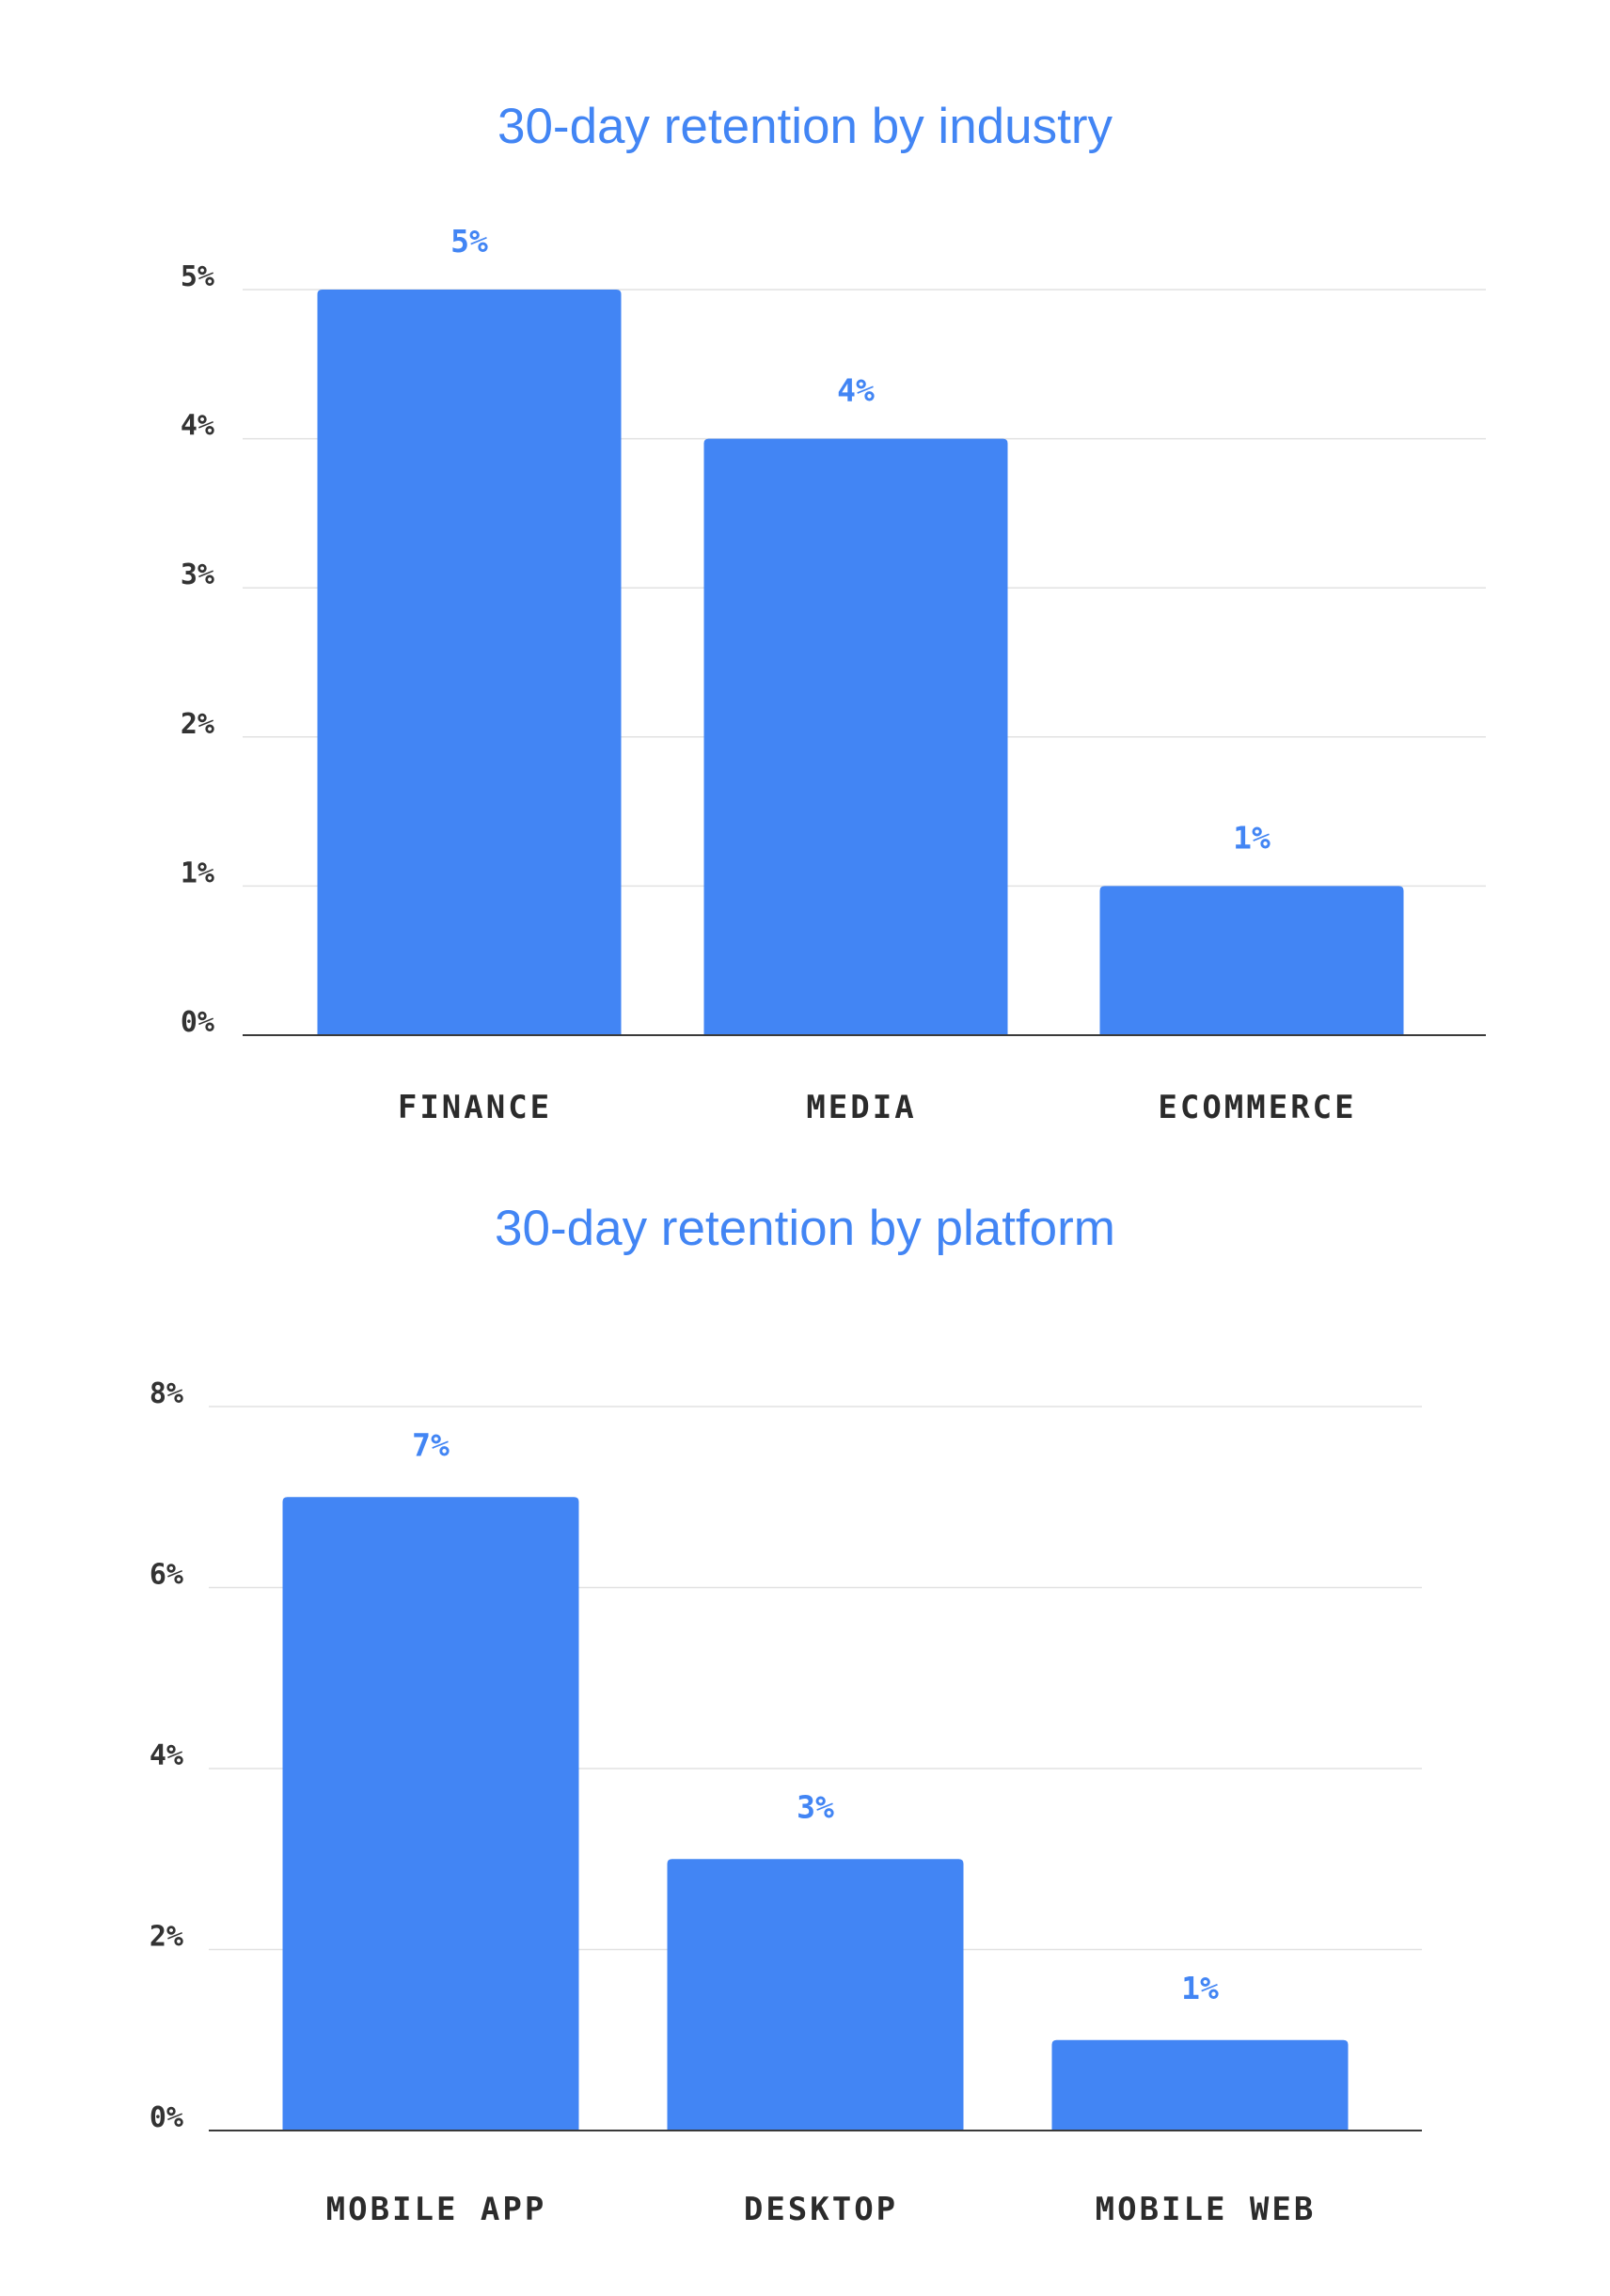  I want to click on category-label-media: MEDIA, so click(861, 1107).